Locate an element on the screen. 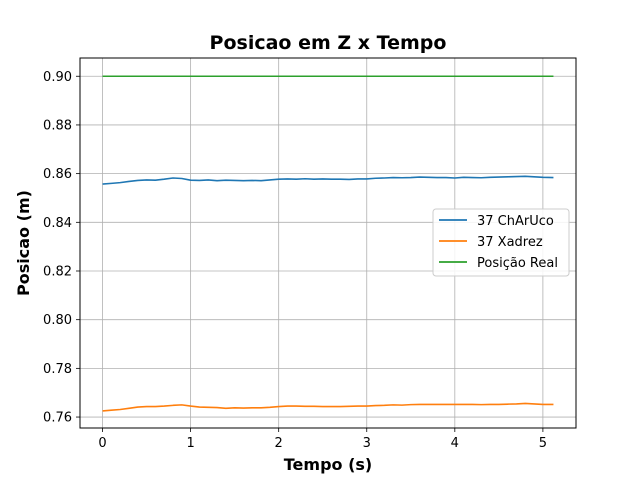 The width and height of the screenshot is (640, 480). legend: 37 ChArUco 37 Xadrez Posição Real is located at coordinates (501, 242).